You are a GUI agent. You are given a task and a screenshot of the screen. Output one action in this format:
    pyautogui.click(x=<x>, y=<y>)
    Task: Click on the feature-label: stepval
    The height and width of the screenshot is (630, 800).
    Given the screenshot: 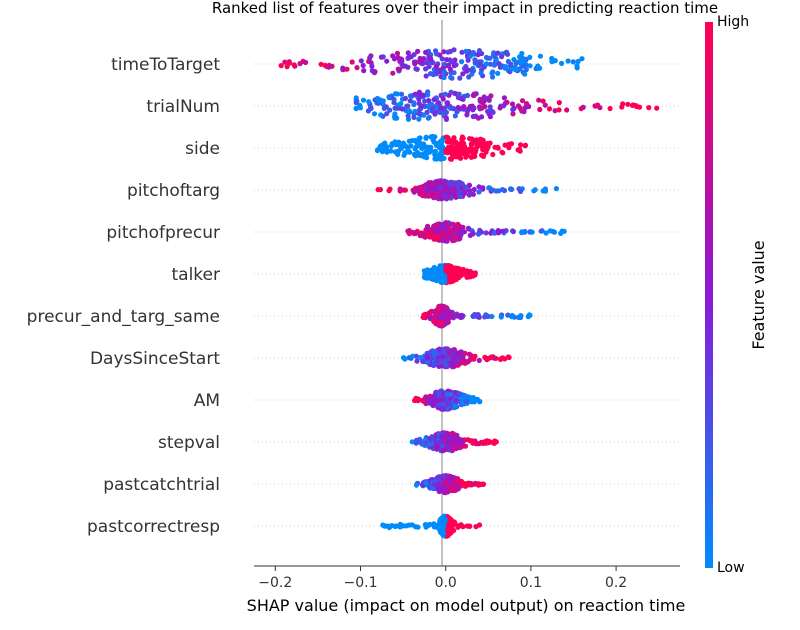 What is the action you would take?
    pyautogui.click(x=189, y=443)
    